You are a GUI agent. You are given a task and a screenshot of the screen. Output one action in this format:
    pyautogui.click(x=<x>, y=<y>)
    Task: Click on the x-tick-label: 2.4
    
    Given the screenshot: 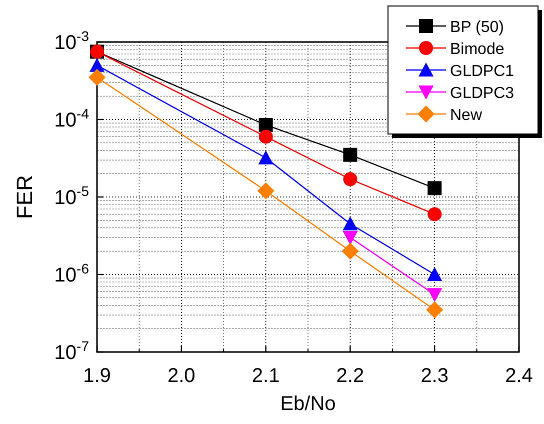 What is the action you would take?
    pyautogui.click(x=519, y=376)
    